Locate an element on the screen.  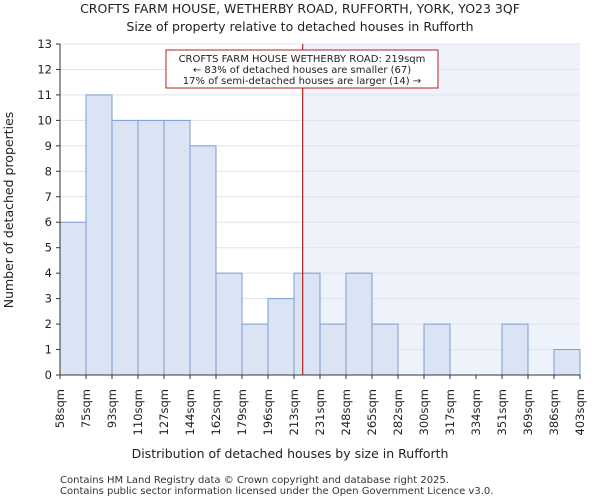
x-tick-label: 300sqm is located at coordinates (424, 412).